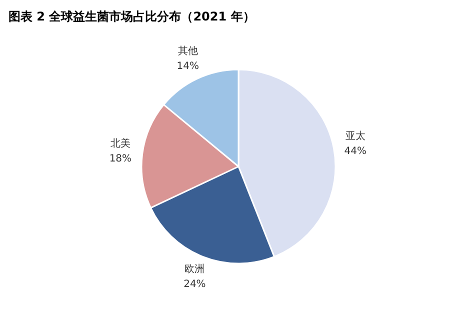 The image size is (460, 323). I want to click on slice-label: 其他, so click(188, 50).